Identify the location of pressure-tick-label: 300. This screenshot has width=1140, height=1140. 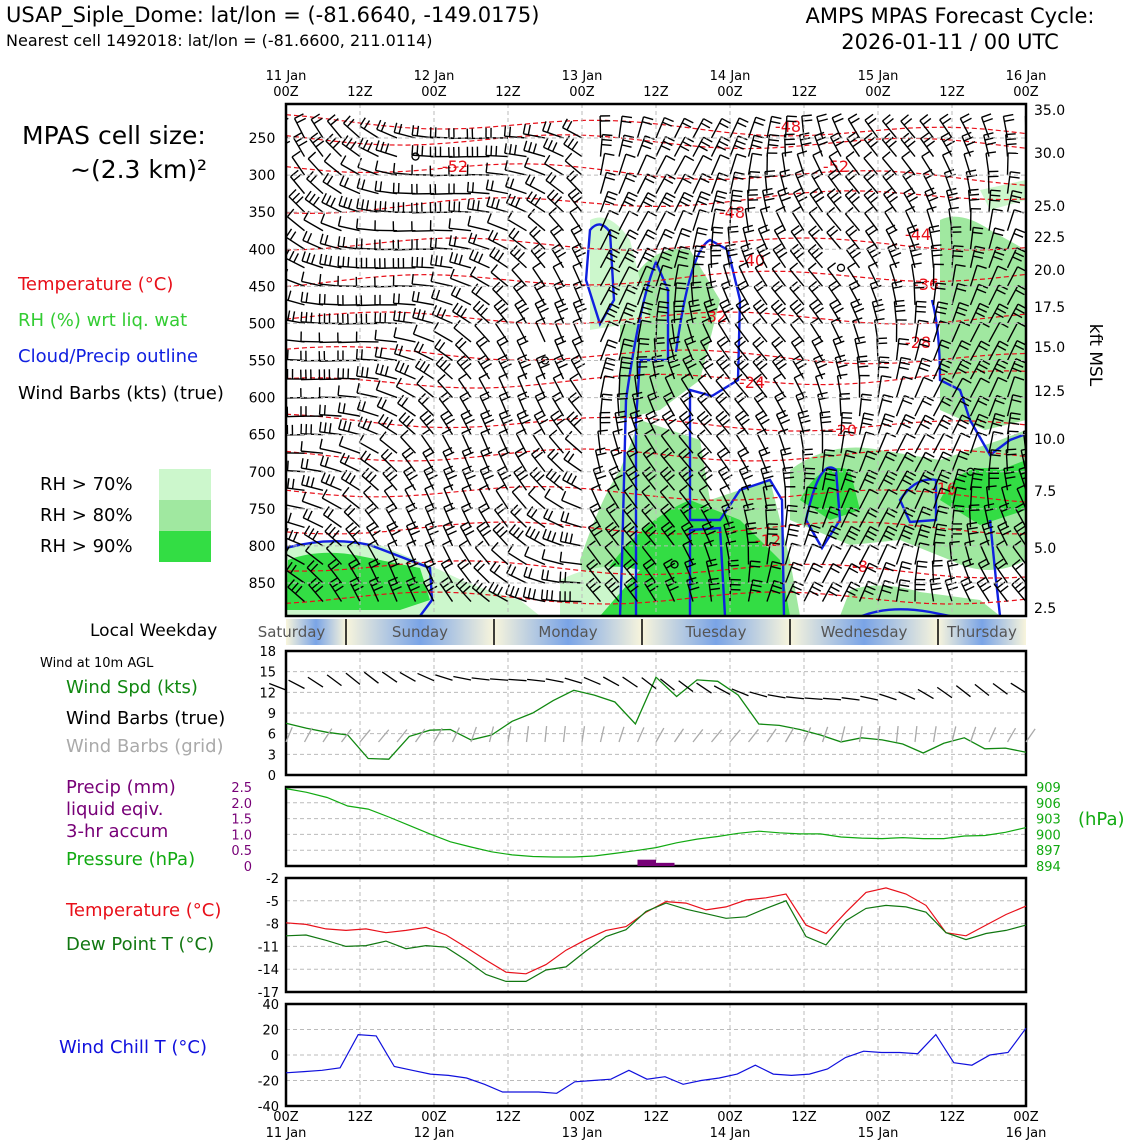
(262, 176).